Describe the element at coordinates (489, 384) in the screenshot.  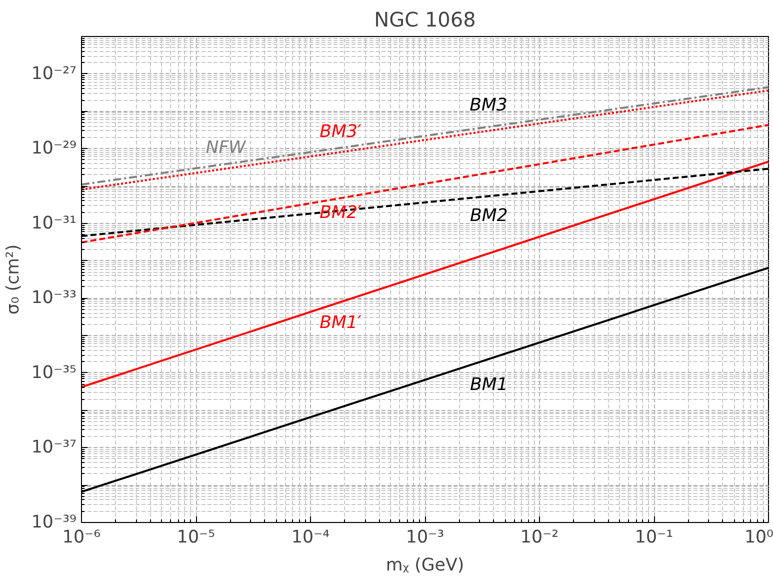
I see `series-label: BM1` at that location.